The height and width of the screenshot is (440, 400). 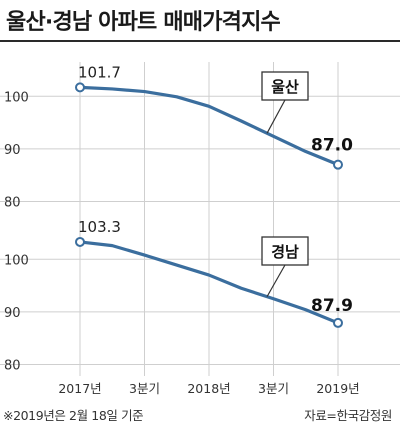 I want to click on x-tick-label: 2019년, so click(x=337, y=388).